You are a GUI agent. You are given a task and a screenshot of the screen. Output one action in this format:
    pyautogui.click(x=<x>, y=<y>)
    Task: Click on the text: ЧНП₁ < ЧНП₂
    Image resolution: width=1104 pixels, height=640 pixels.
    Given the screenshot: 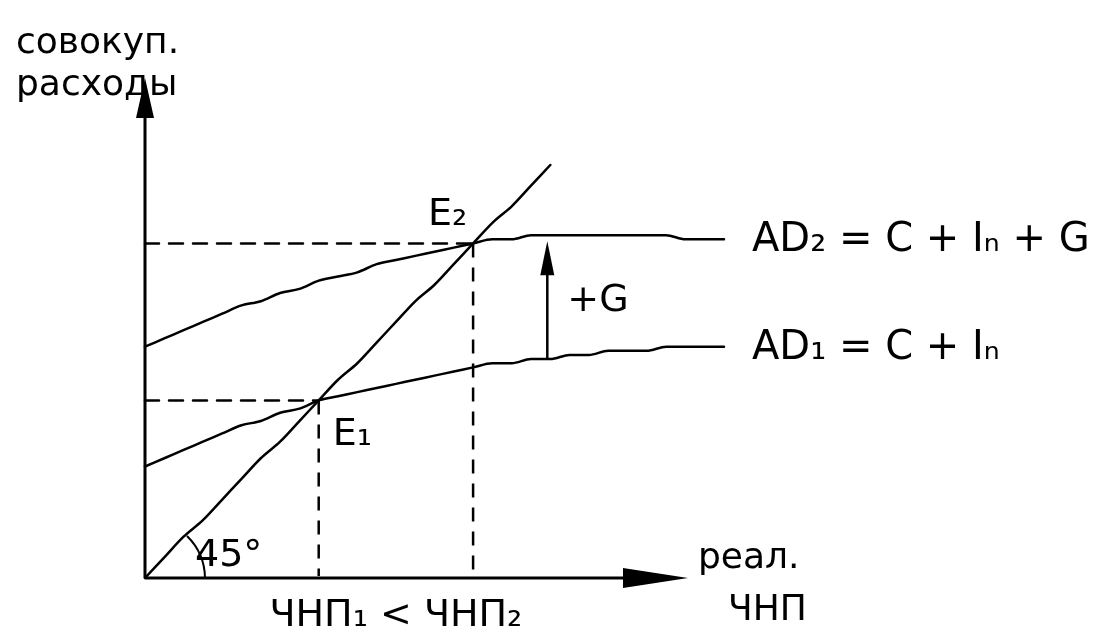 What is the action you would take?
    pyautogui.click(x=396, y=613)
    